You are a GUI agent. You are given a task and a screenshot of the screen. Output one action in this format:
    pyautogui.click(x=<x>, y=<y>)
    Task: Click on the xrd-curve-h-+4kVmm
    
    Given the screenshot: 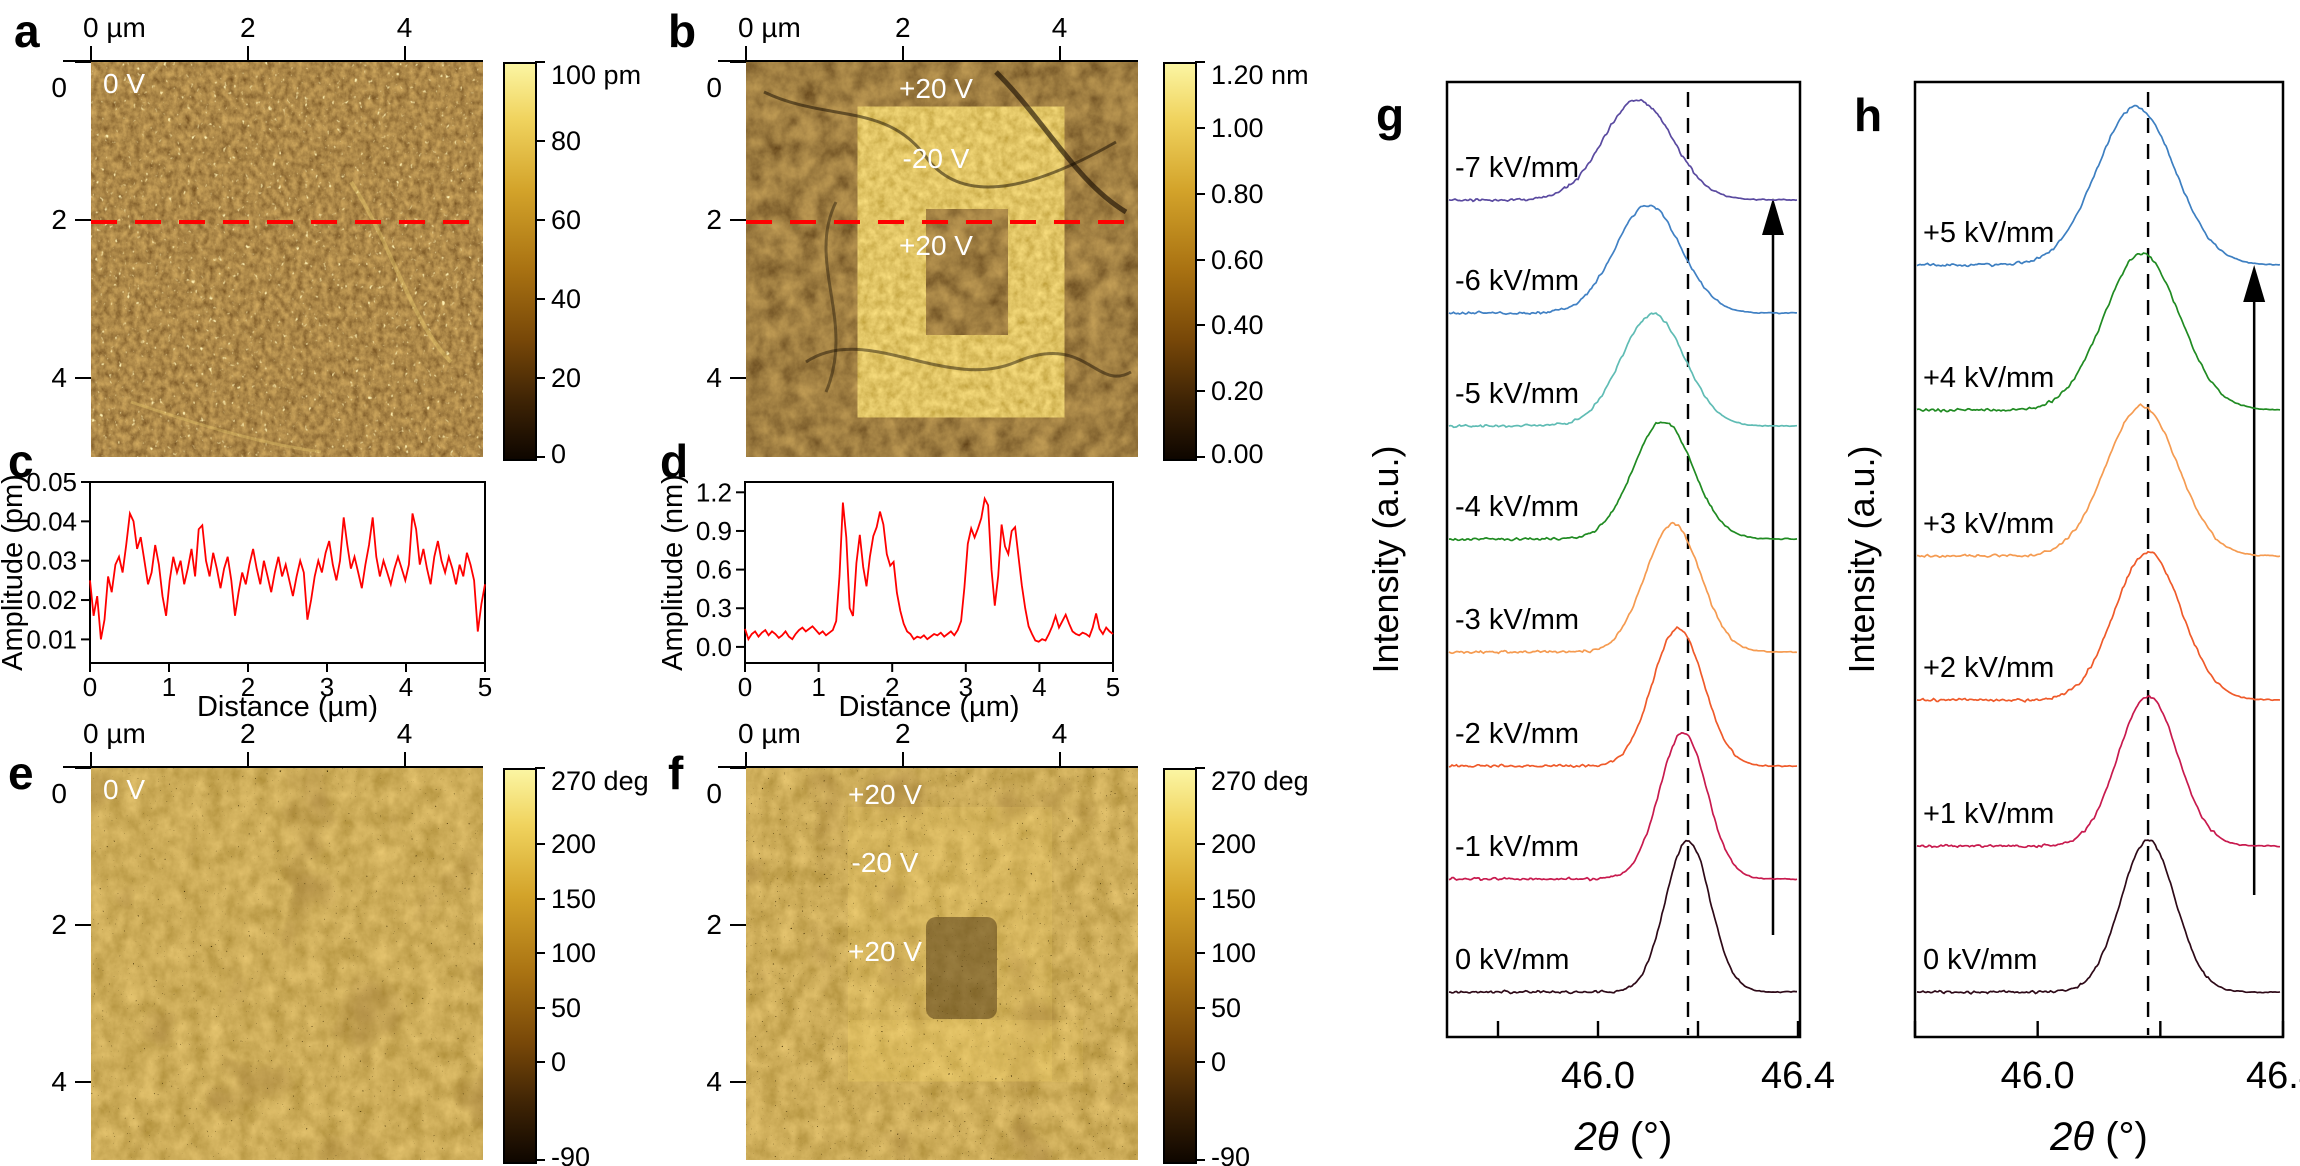 What is the action you would take?
    pyautogui.click(x=2098, y=332)
    